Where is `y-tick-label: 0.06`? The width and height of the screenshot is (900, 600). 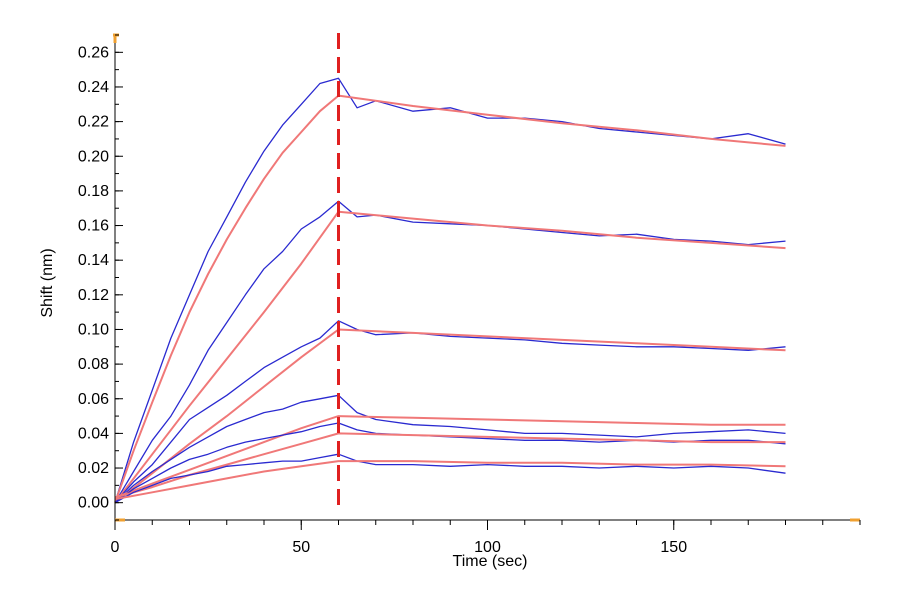
y-tick-label: 0.06 is located at coordinates (93, 399).